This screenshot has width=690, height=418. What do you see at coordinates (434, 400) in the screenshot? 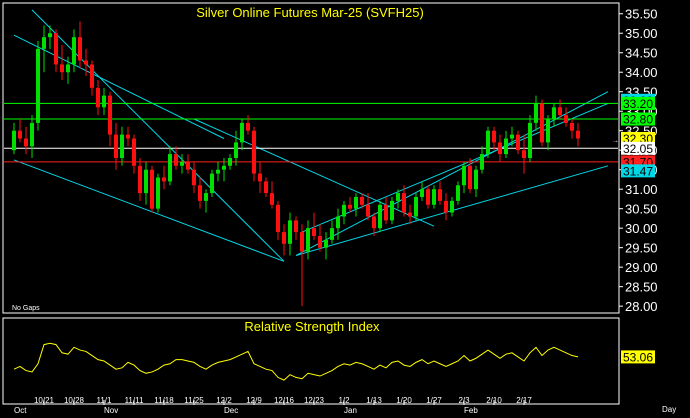
I see `x-tick-label: 1/27` at bounding box center [434, 400].